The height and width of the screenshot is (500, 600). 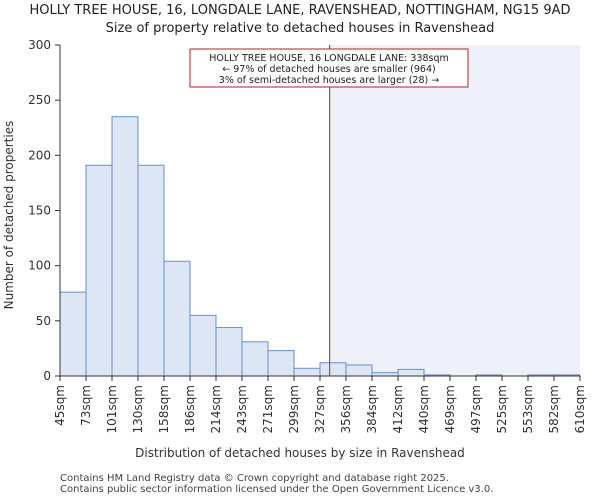 What do you see at coordinates (502, 409) in the screenshot?
I see `x-tick-label: 525sqm` at bounding box center [502, 409].